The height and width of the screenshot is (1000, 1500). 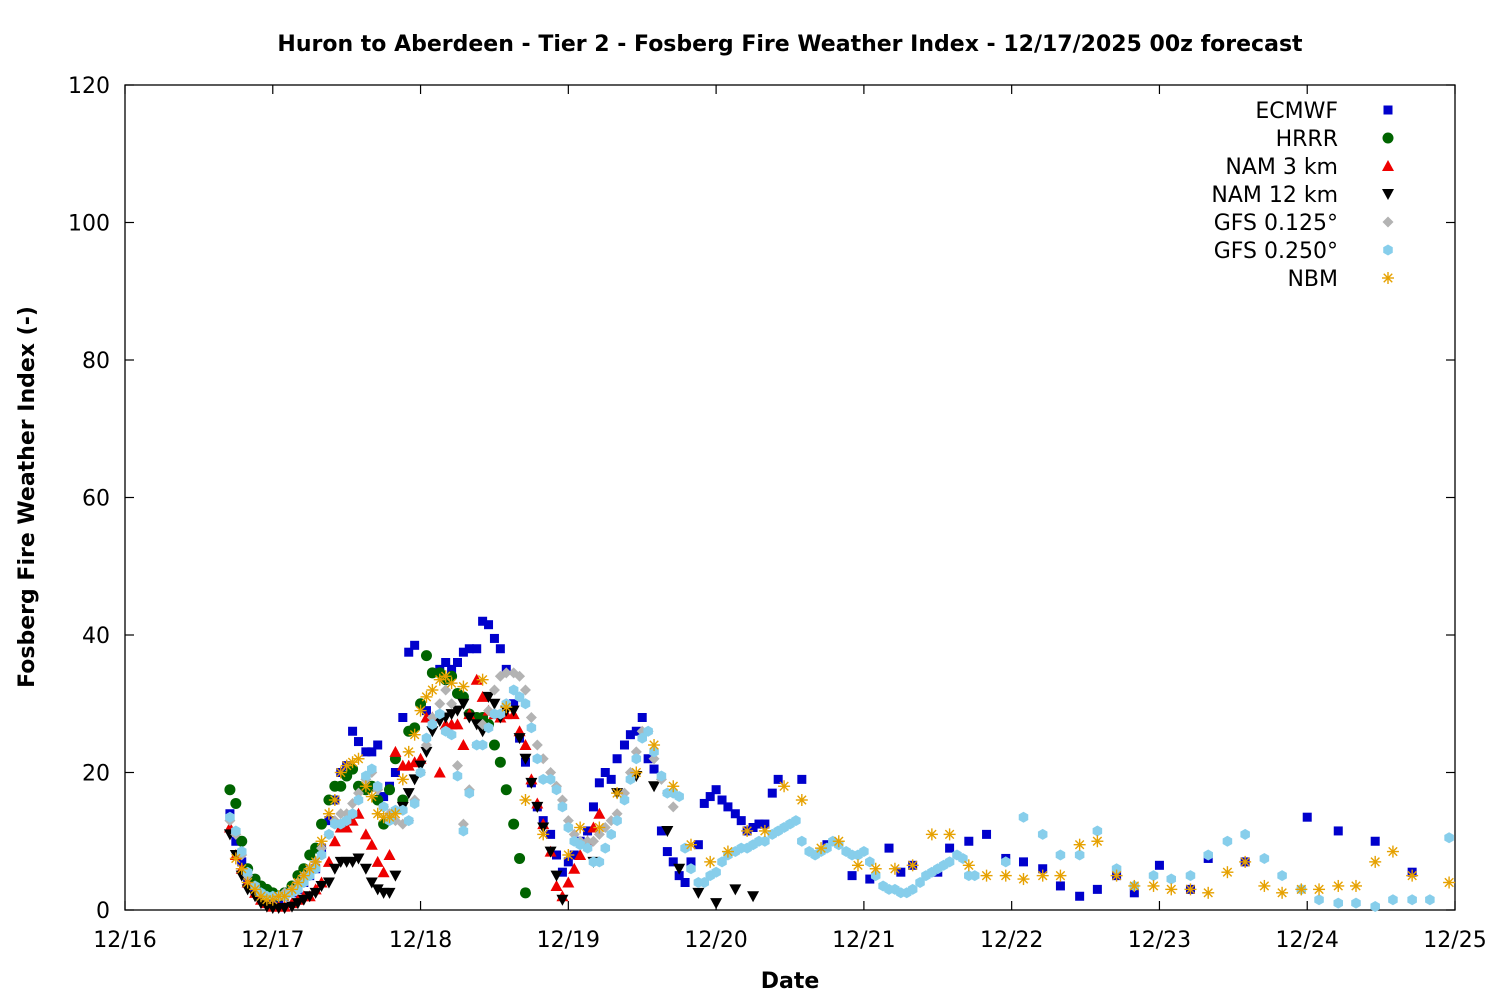 What do you see at coordinates (272, 940) in the screenshot?
I see `x-tick-label: 12/17` at bounding box center [272, 940].